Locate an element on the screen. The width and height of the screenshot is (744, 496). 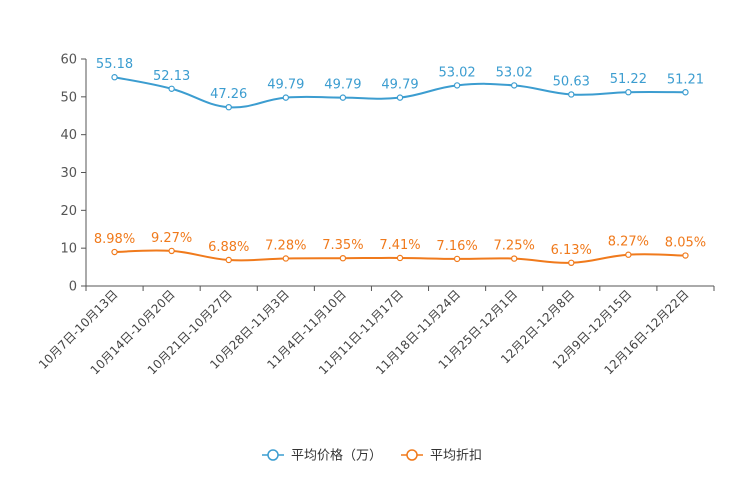
y-tick-label: 50 is located at coordinates (68, 97).